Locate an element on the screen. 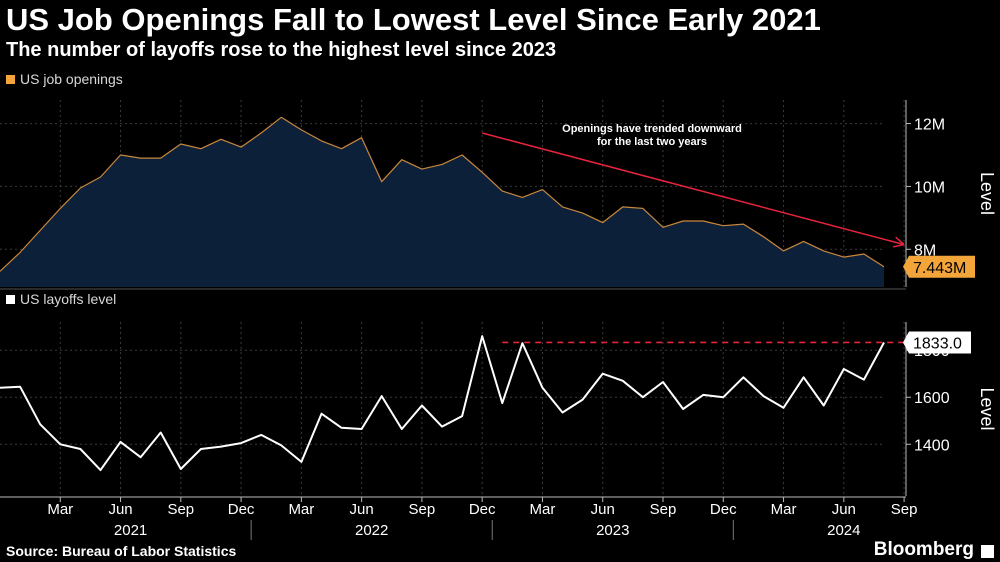 The width and height of the screenshot is (1000, 562). legend-label: US layoffs level is located at coordinates (68, 299).